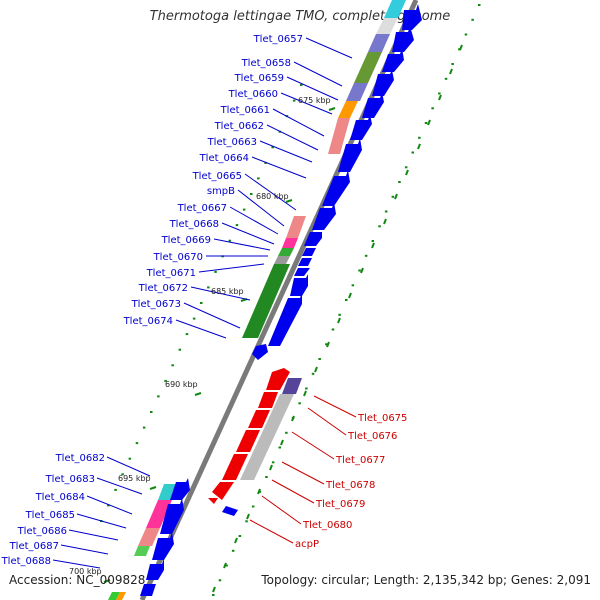 This screenshot has width=600, height=600. Describe the element at coordinates (239, 126) in the screenshot. I see `gene-label: Tlet_0662` at that location.